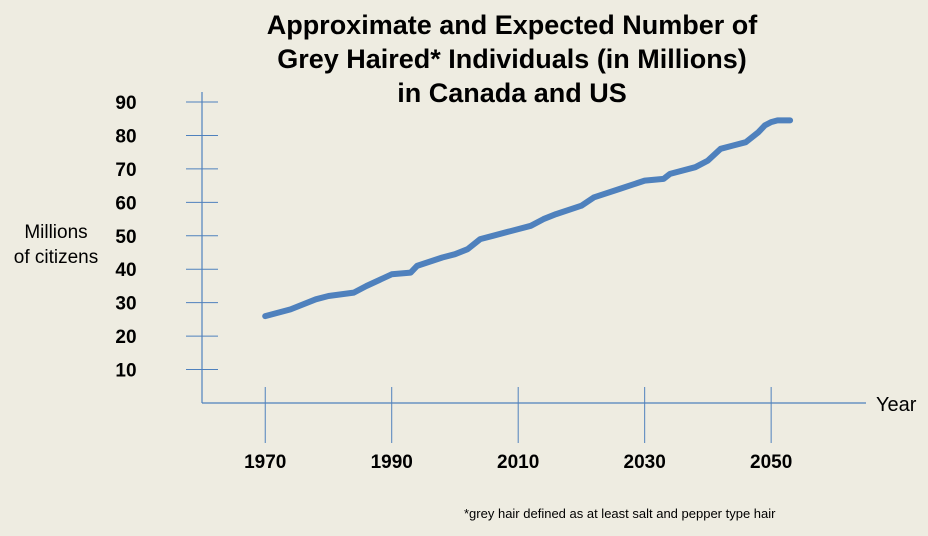  I want to click on chart-title-line-1: Approximate and Expected Number of, so click(512, 25).